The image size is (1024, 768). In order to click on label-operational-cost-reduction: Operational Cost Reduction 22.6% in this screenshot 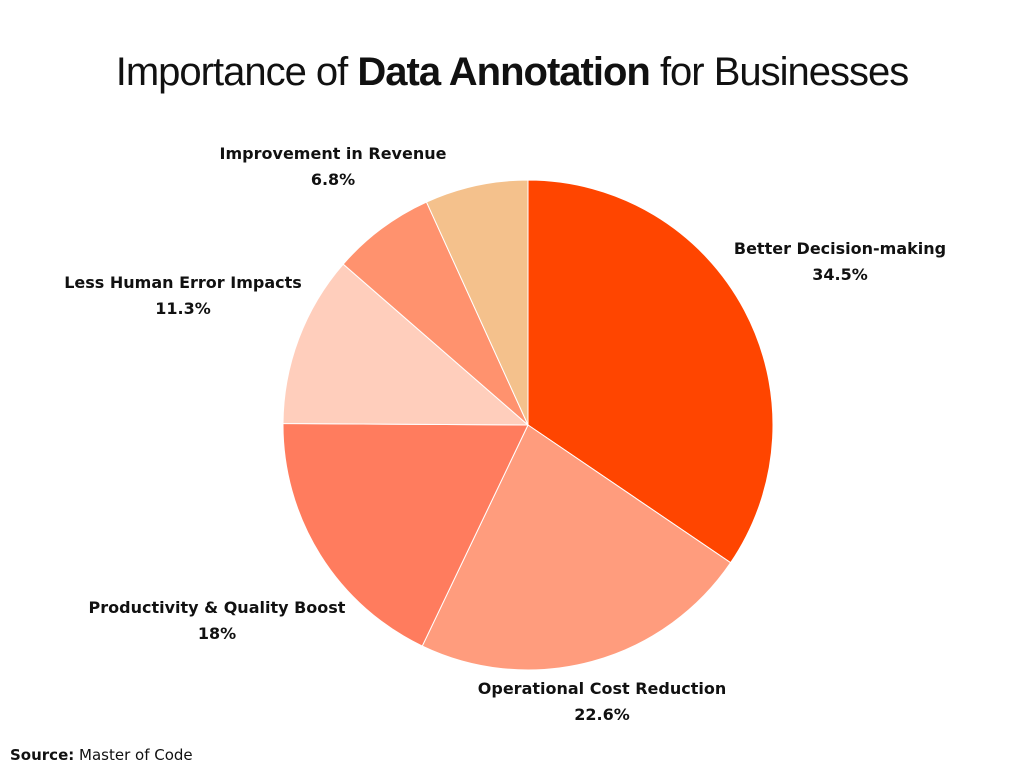, I will do `click(602, 702)`.